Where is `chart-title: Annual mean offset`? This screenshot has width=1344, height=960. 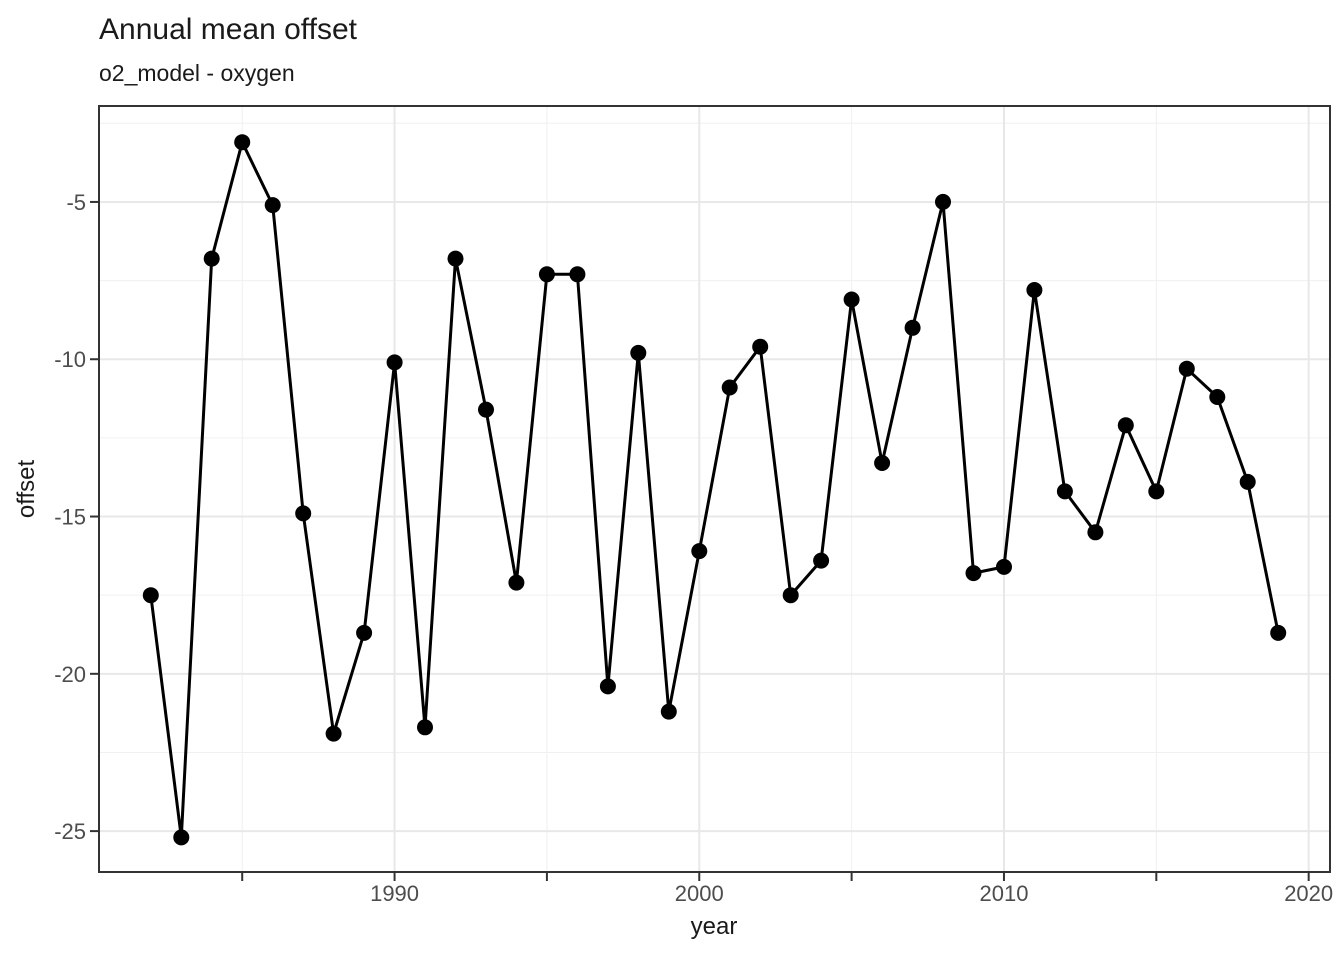
chart-title: Annual mean offset is located at coordinates (228, 29).